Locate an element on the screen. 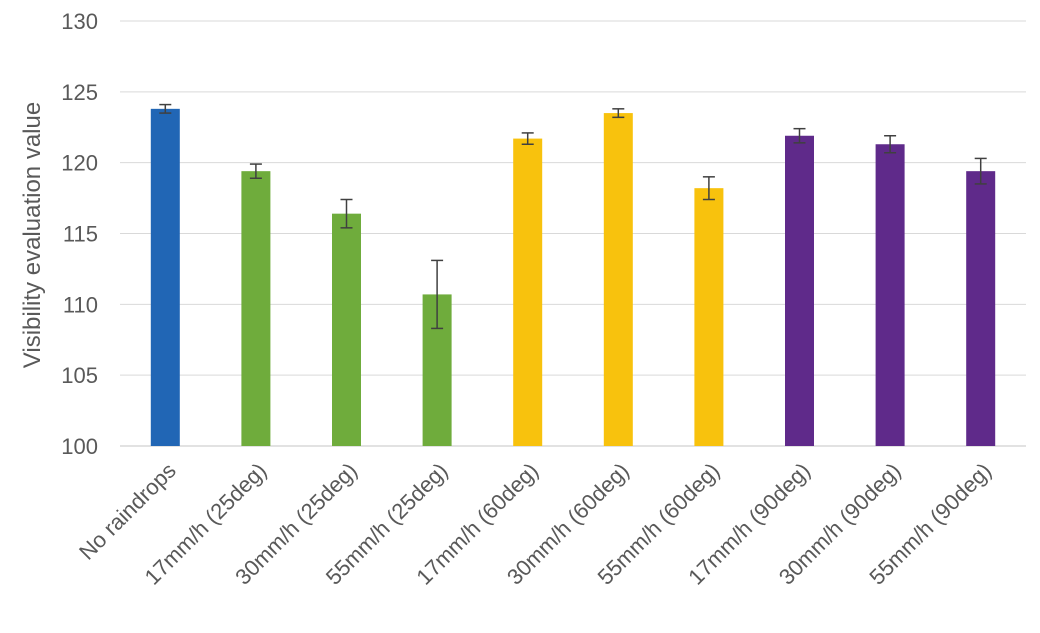  y-tick-label: 110 is located at coordinates (80, 304).